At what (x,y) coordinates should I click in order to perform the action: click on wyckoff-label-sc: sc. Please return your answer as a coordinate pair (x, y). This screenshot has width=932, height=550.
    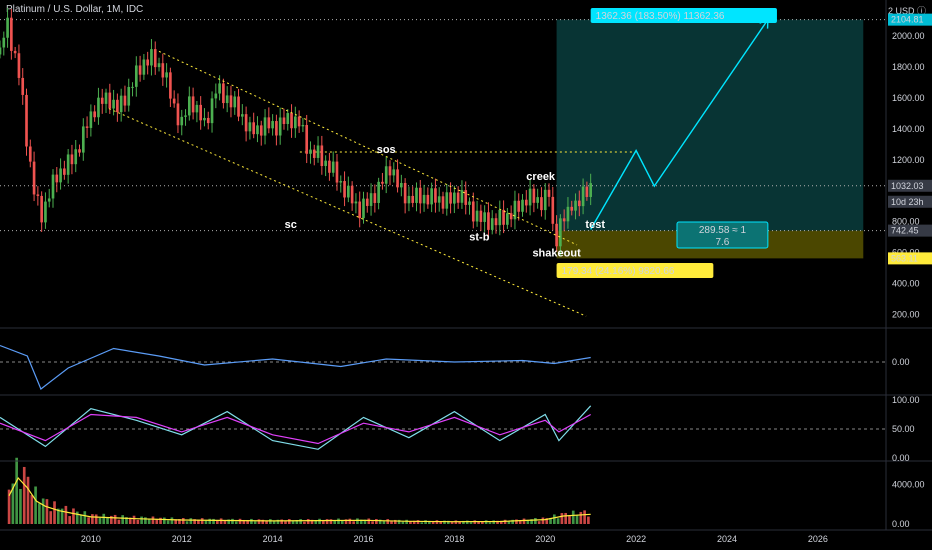
    Looking at the image, I should click on (291, 225).